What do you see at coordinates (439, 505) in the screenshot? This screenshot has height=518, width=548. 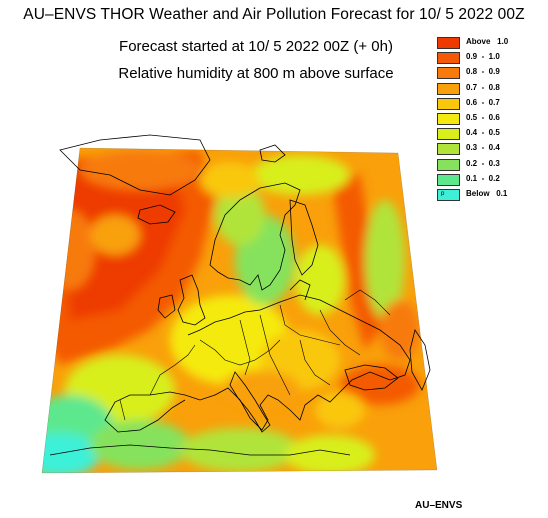 I see `credit: AU–ENVS` at bounding box center [439, 505].